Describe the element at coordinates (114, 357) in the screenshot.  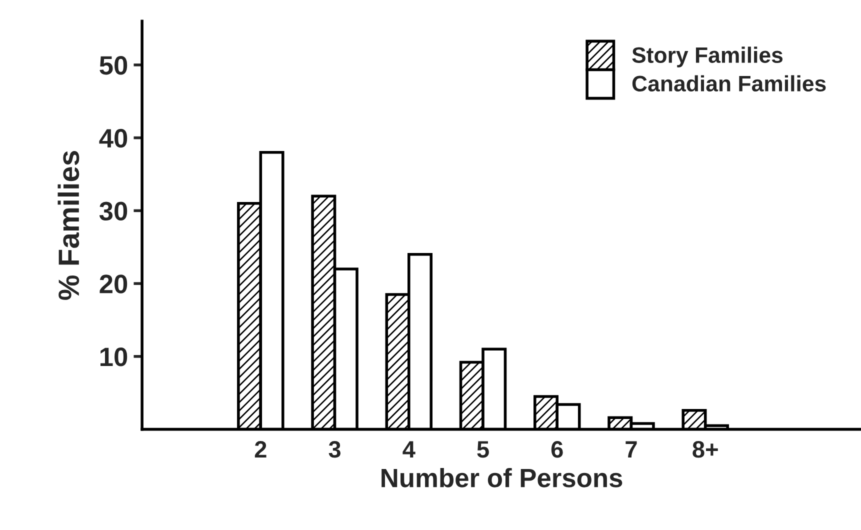
I see `y-tick-label: 10` at that location.